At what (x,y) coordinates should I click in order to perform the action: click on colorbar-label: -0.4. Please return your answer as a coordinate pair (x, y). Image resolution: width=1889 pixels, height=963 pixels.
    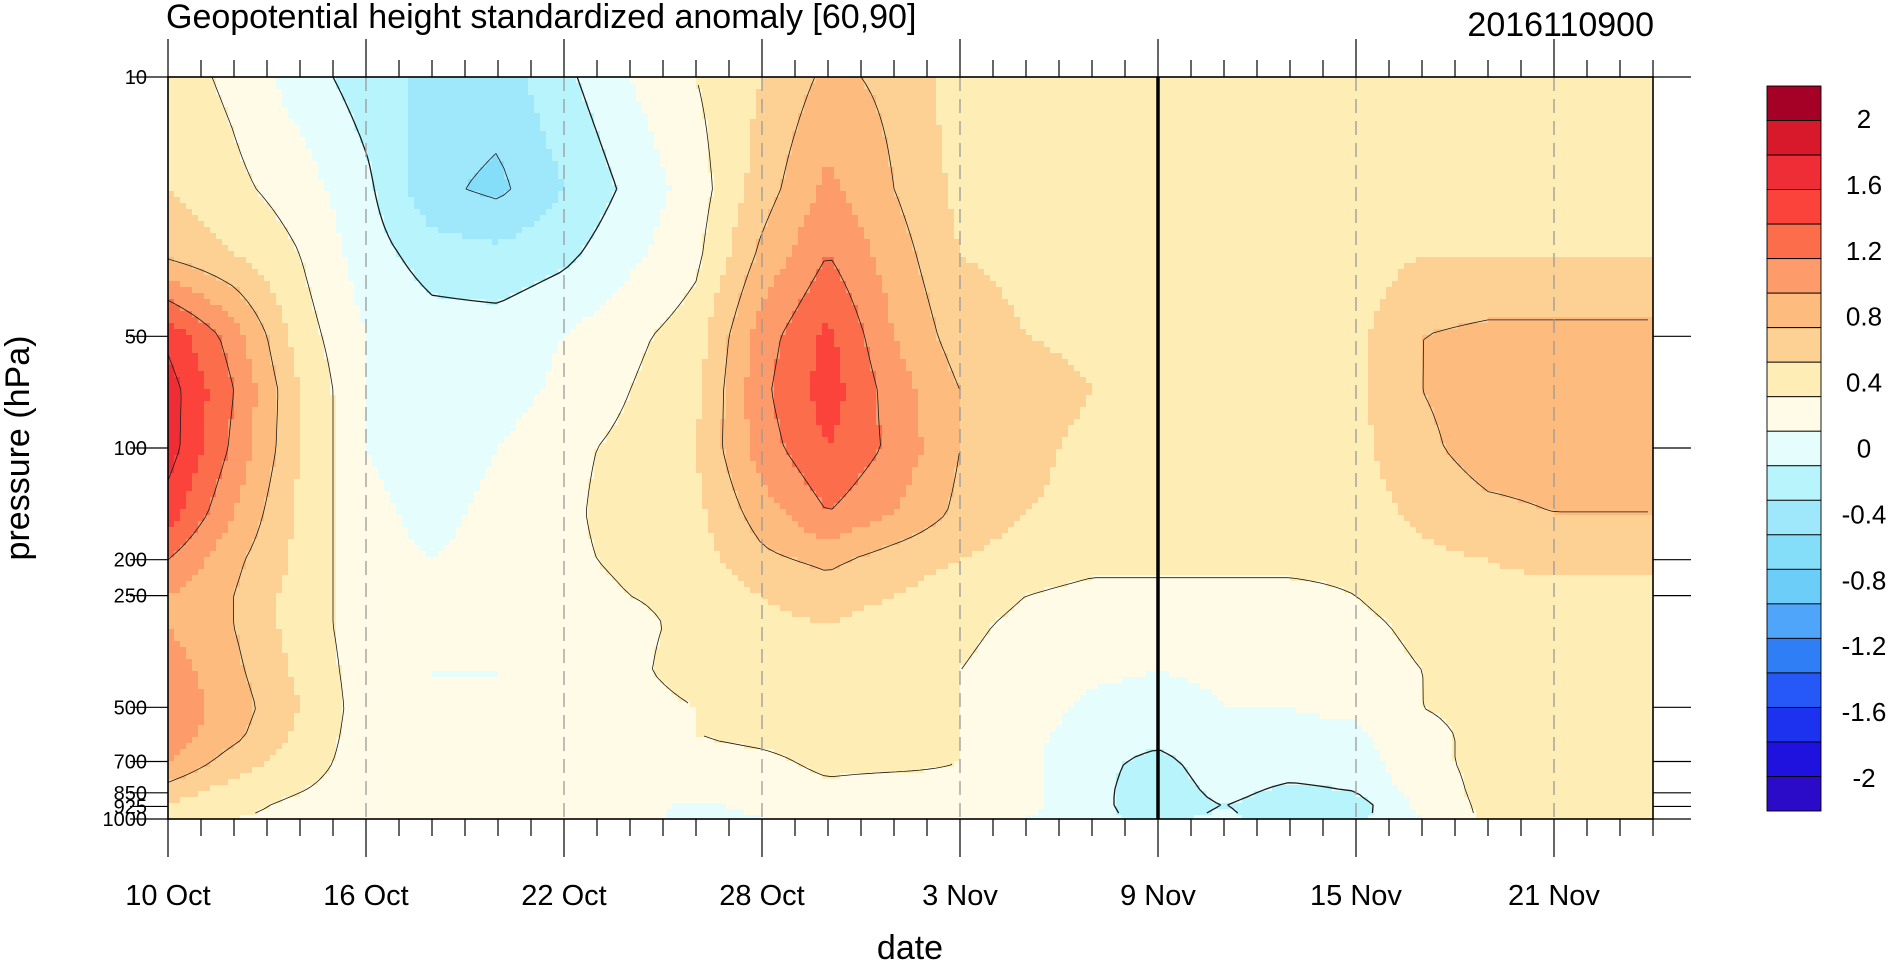
    Looking at the image, I should click on (1864, 514).